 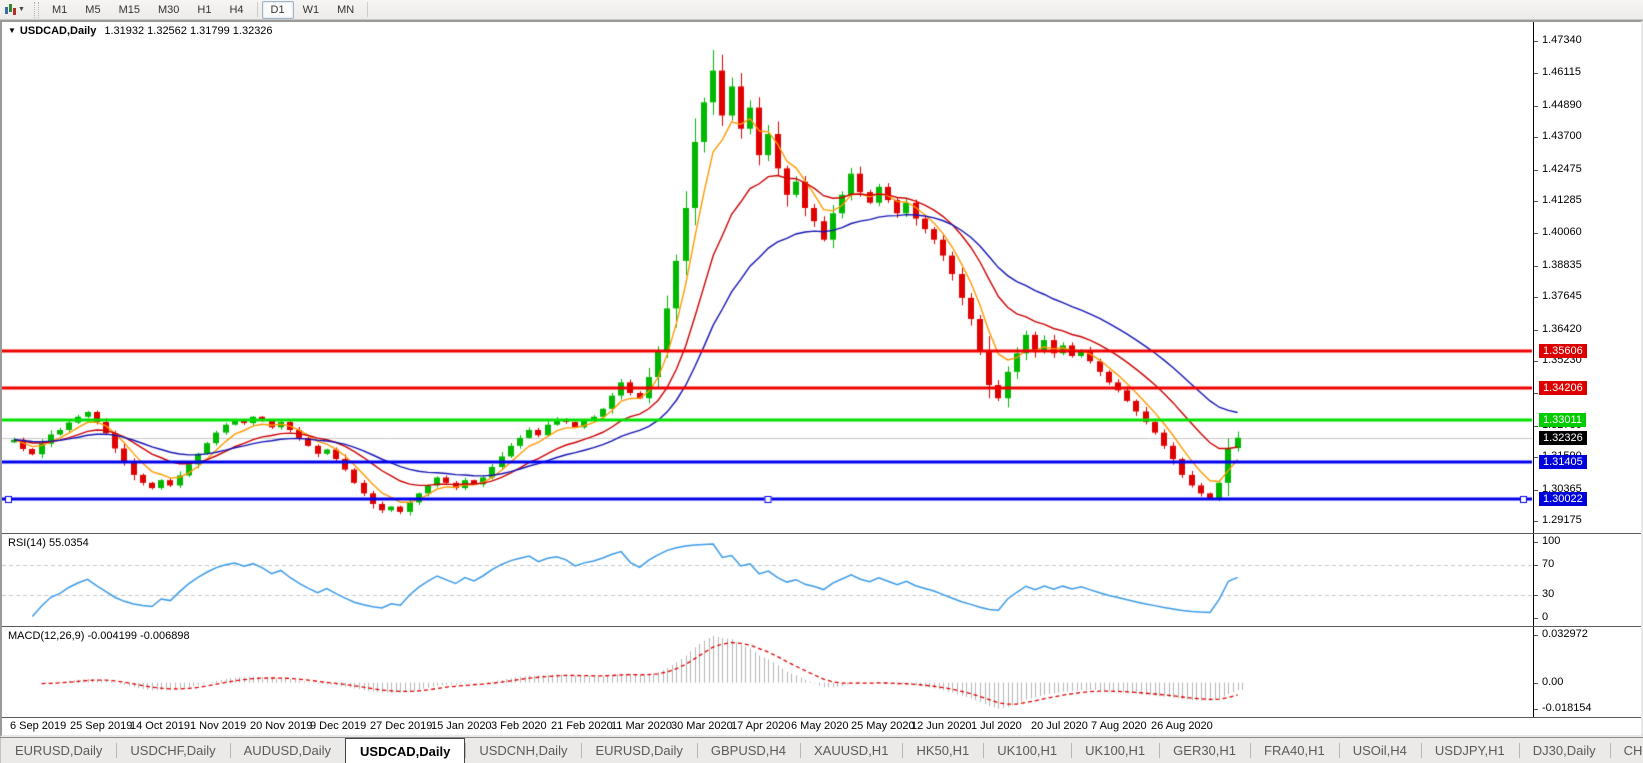 What do you see at coordinates (1563, 499) in the screenshot?
I see `hline-price-tag: 1.30022` at bounding box center [1563, 499].